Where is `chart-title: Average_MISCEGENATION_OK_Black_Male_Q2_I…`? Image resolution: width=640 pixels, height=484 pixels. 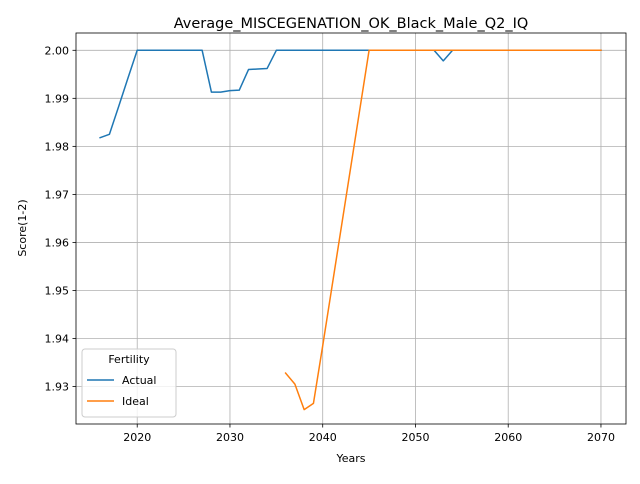 chart-title: Average_MISCEGENATION_OK_Black_Male_Q2_I… is located at coordinates (351, 24).